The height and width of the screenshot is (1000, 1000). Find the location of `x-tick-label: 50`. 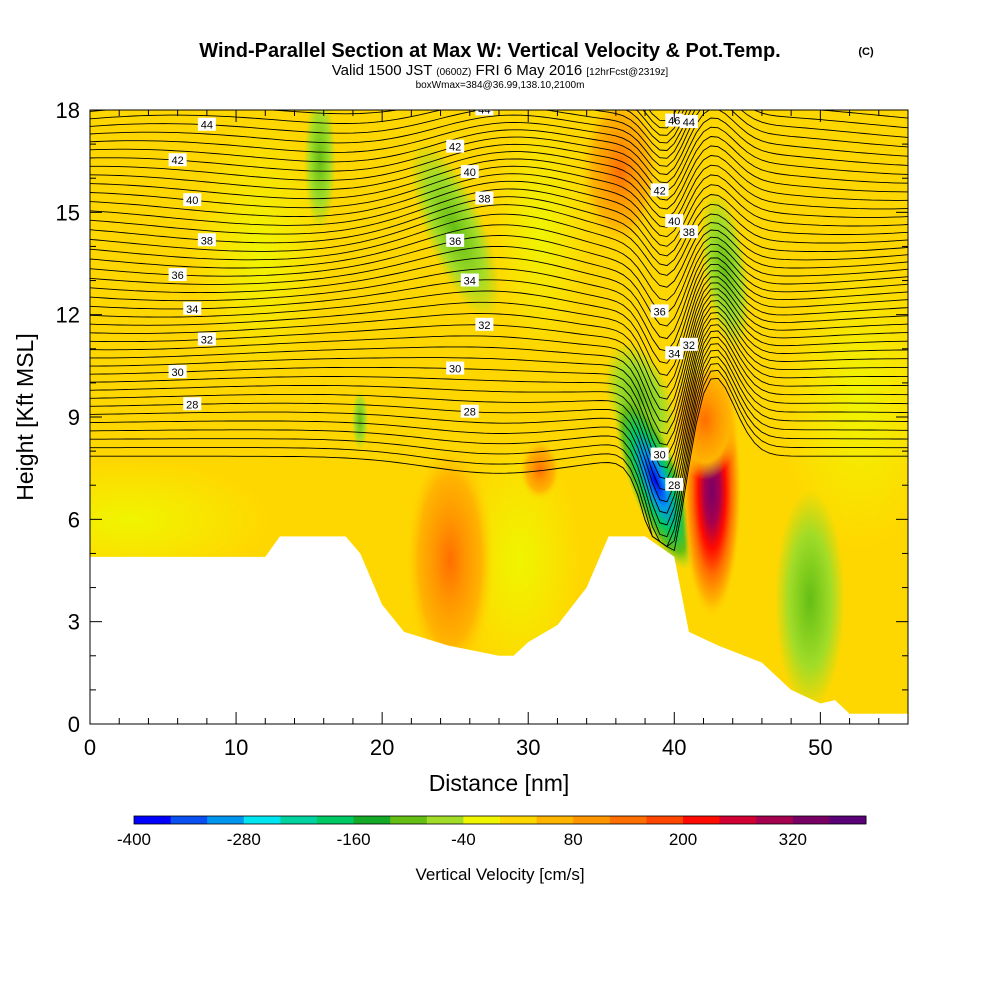

x-tick-label: 50 is located at coordinates (820, 747).